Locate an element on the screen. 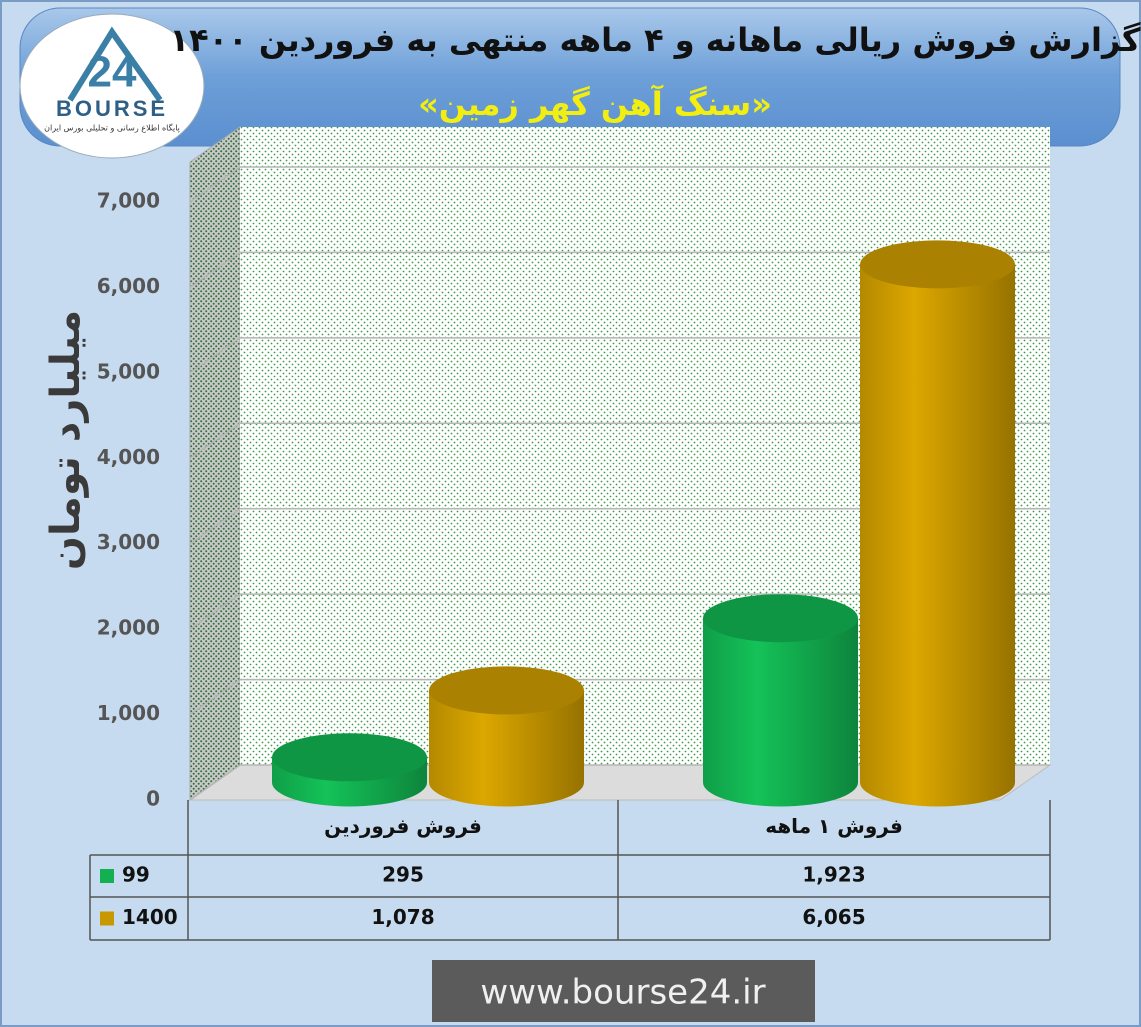 This screenshot has height=1027, width=1141. y-tick-label: 3,000 is located at coordinates (128, 542).